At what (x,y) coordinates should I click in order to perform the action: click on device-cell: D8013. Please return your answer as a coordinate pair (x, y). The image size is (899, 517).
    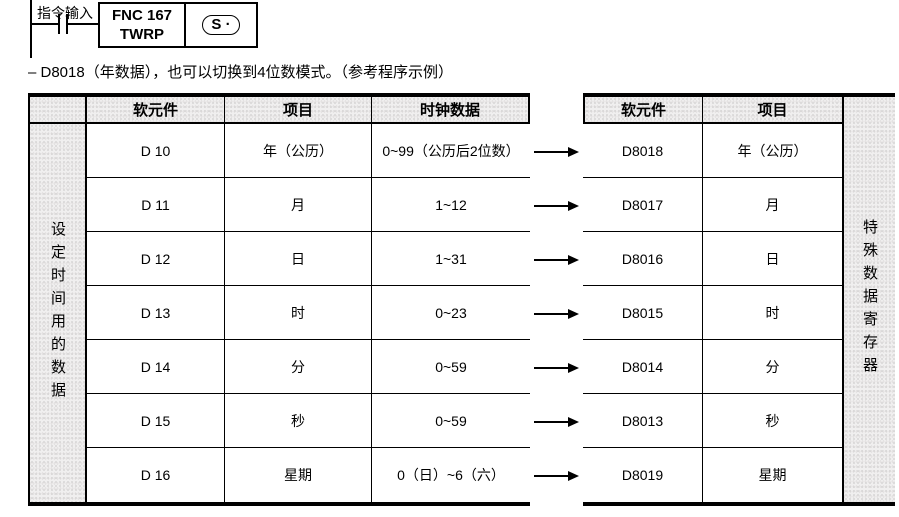
    Looking at the image, I should click on (643, 421).